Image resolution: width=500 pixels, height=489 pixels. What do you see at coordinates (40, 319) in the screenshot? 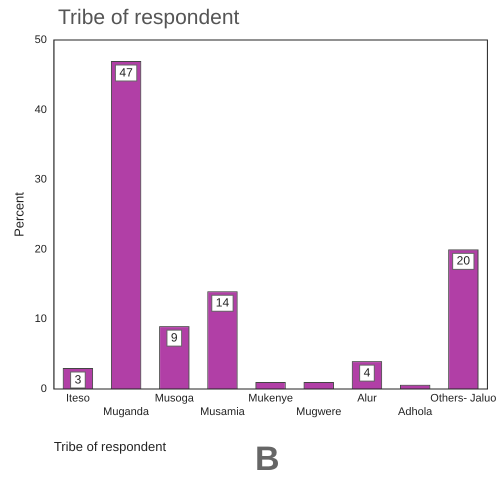
I see `y-tick-label: 10` at bounding box center [40, 319].